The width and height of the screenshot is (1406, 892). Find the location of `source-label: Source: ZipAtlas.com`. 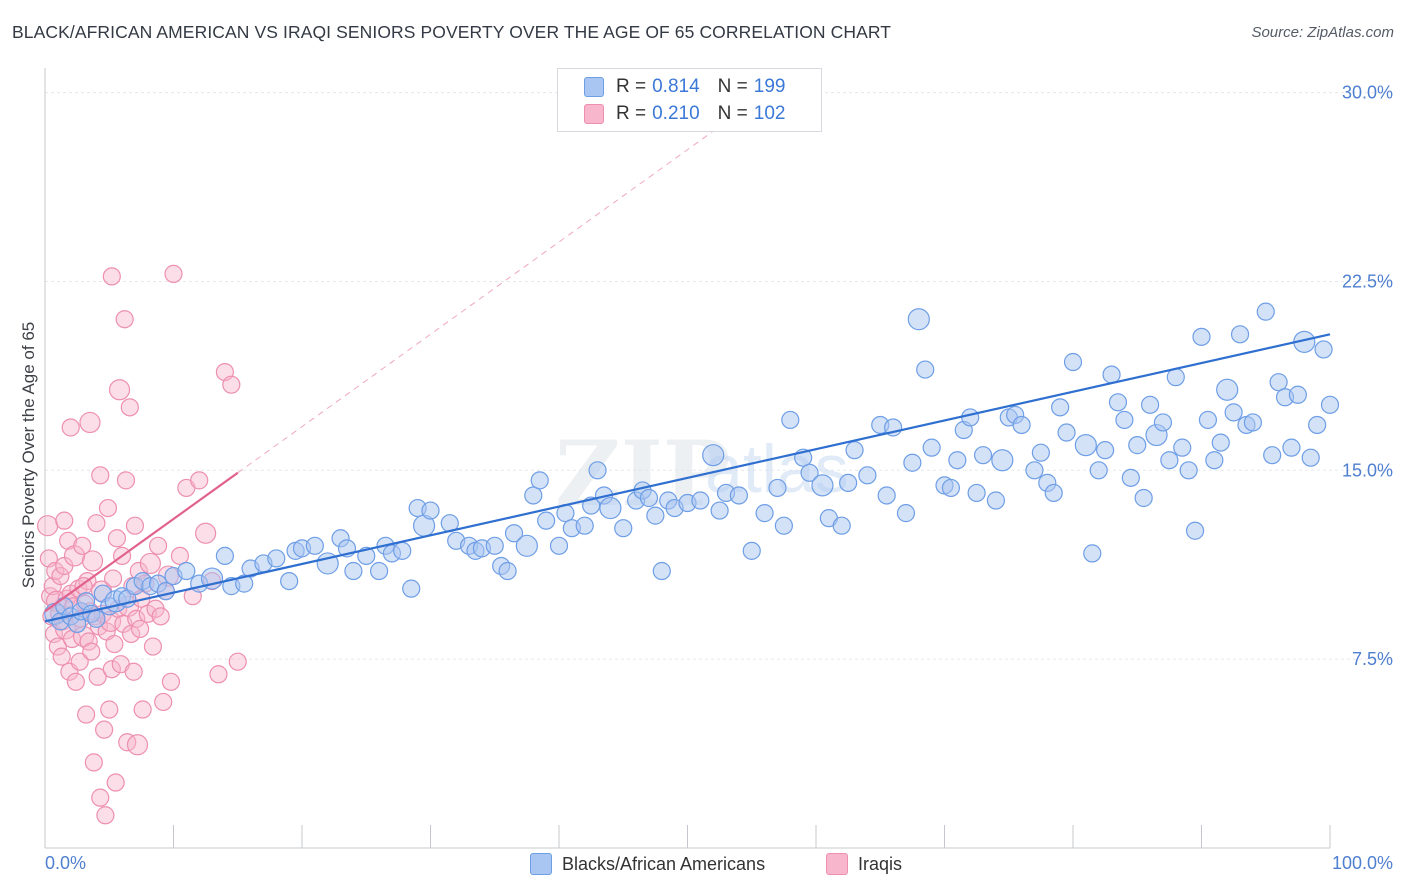

source-label: Source: ZipAtlas.com is located at coordinates (1322, 32).